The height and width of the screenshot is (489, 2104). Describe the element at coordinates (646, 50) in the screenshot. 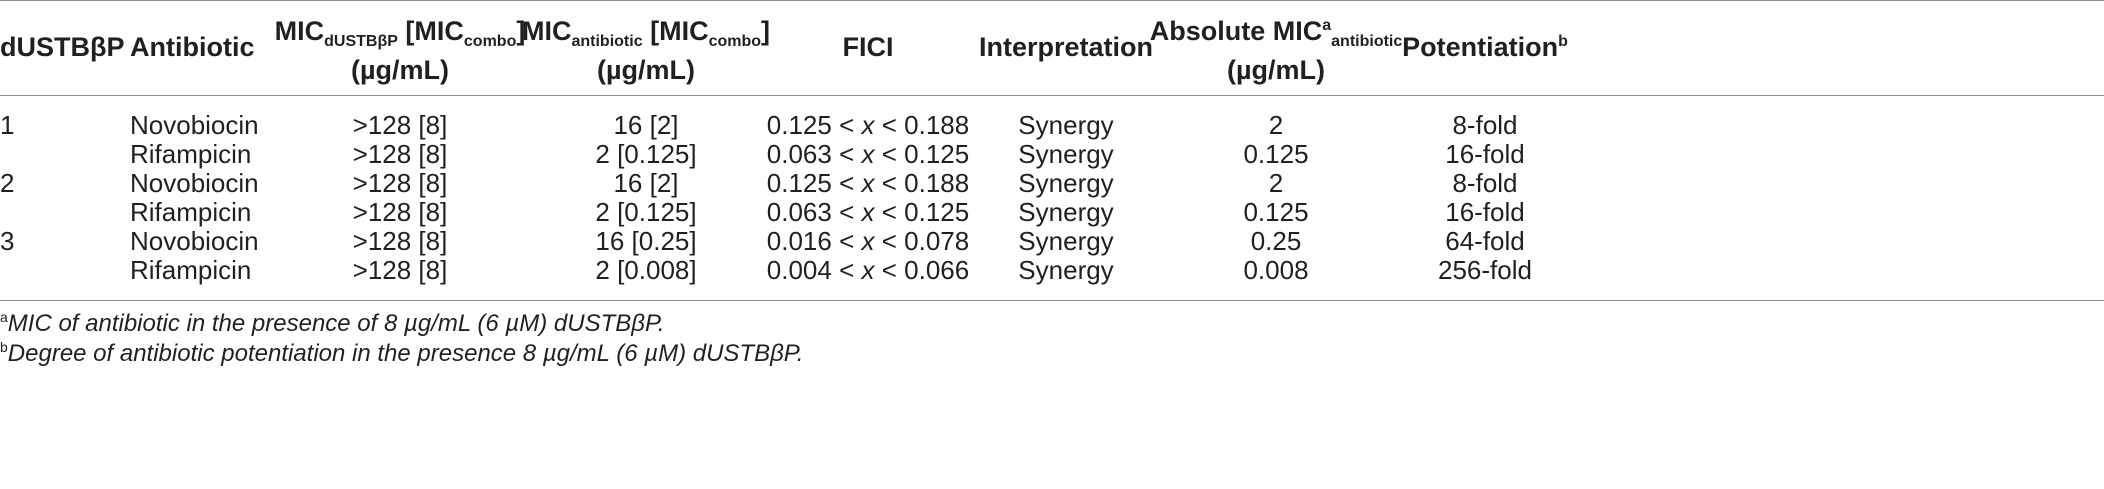

I see `header-mic-antibiotic: MICantibiotic [MICcombo] (µg/mL)` at that location.